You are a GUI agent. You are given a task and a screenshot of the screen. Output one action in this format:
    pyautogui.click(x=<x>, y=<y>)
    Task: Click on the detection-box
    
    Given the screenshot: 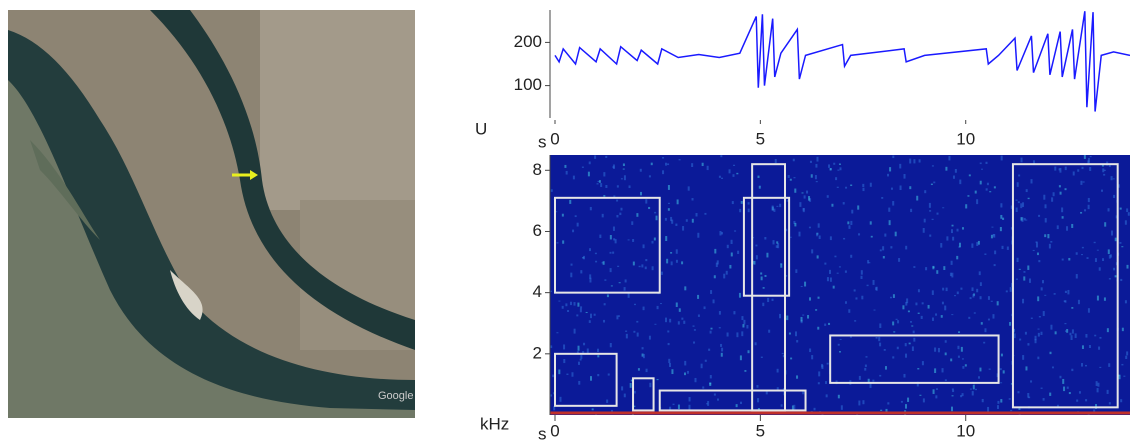 What is the action you would take?
    pyautogui.click(x=769, y=287)
    